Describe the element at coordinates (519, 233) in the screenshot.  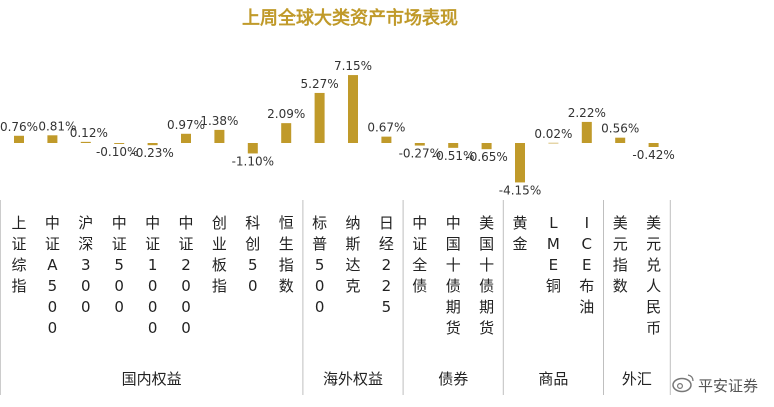
I see `category-label-15: 黄金` at that location.